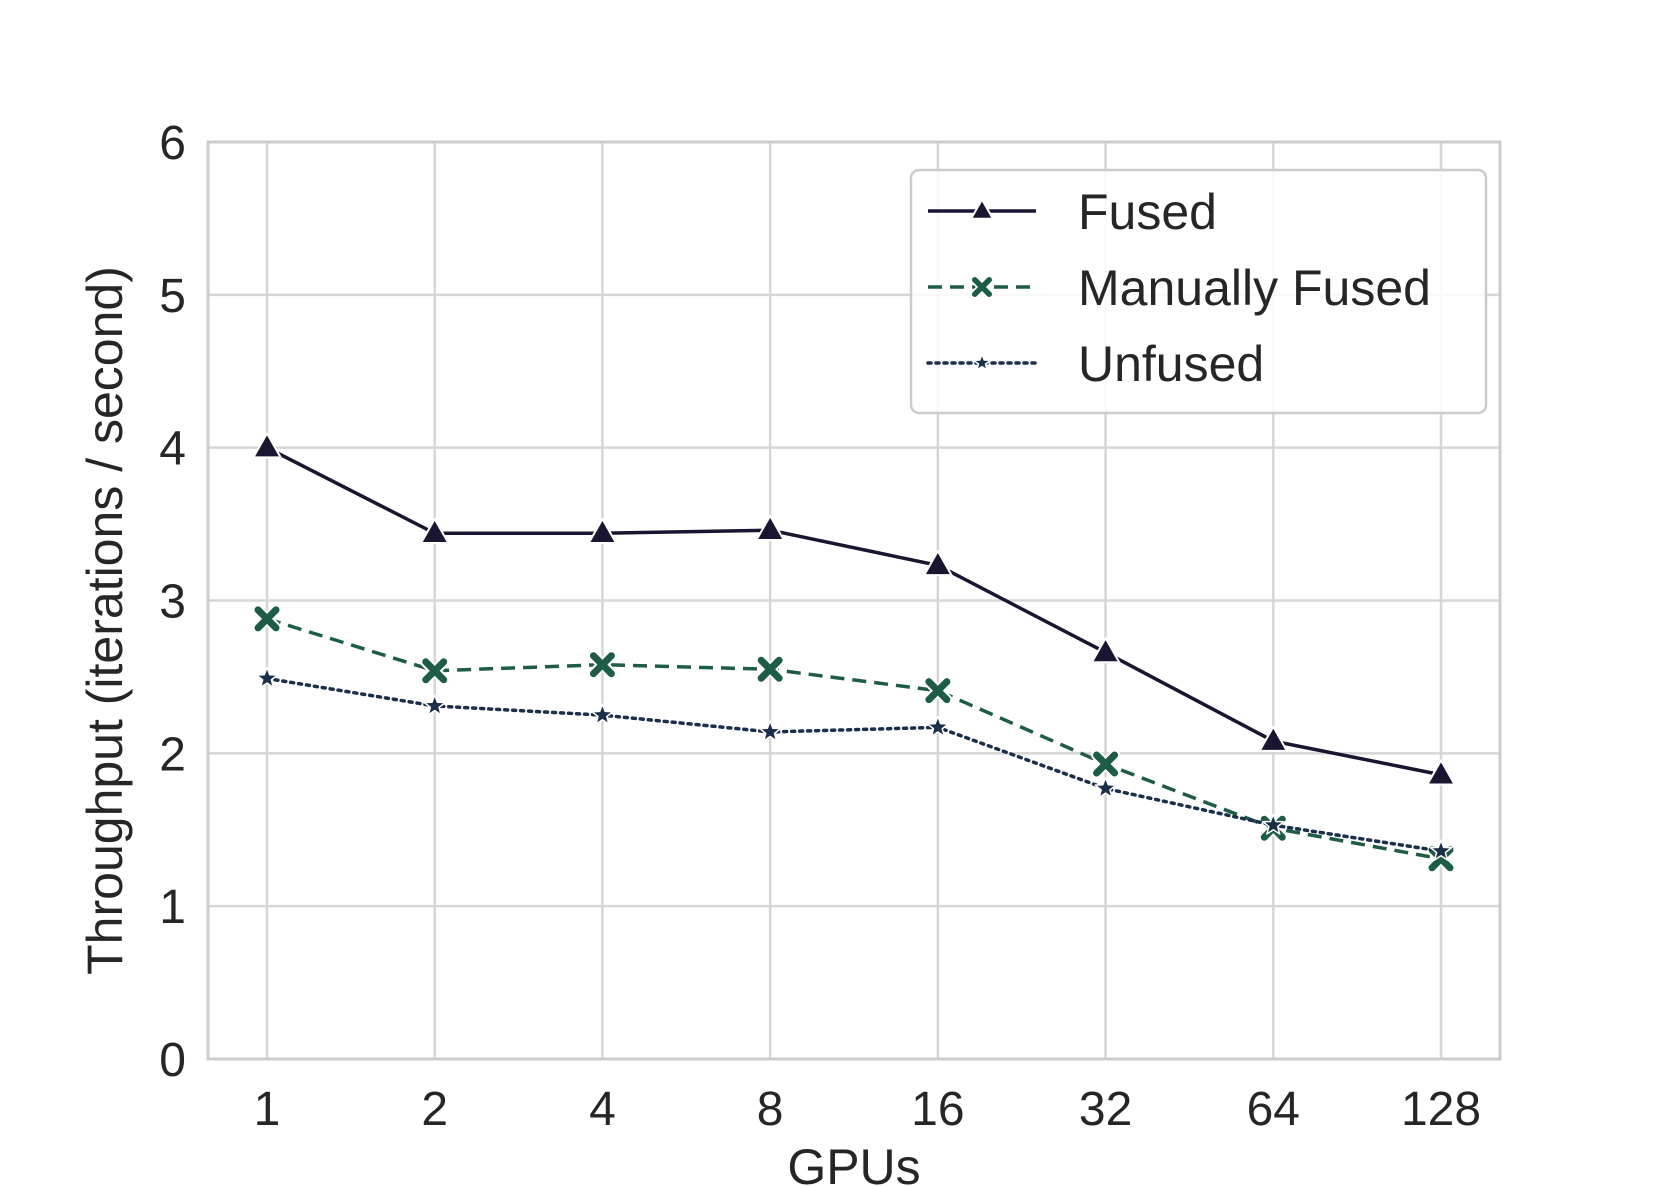 This screenshot has width=1660, height=1186. I want to click on y-tick-label: 6, so click(172, 143).